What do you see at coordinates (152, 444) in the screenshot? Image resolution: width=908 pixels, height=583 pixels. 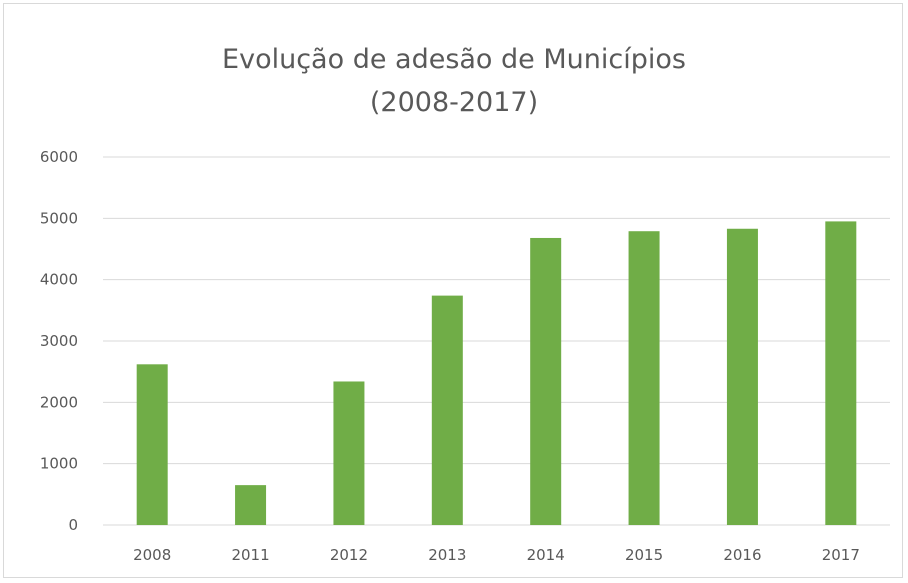 I see `bar-2008` at bounding box center [152, 444].